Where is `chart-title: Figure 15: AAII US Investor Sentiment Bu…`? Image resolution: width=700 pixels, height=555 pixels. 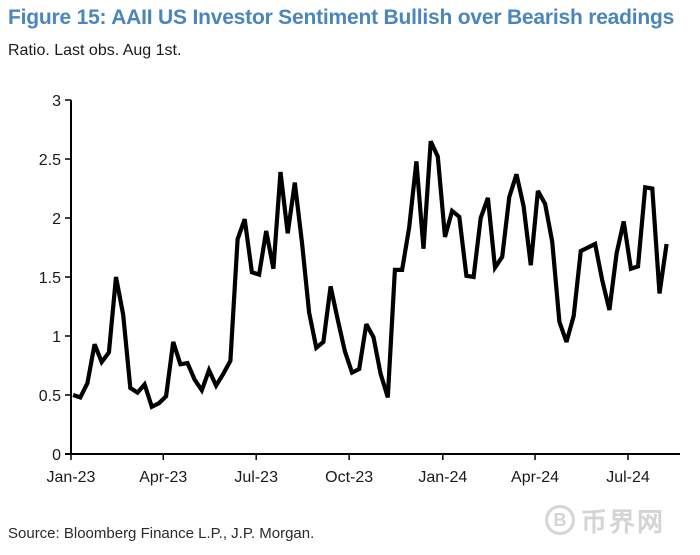
chart-title: Figure 15: AAII US Investor Sentiment Bu… is located at coordinates (341, 17).